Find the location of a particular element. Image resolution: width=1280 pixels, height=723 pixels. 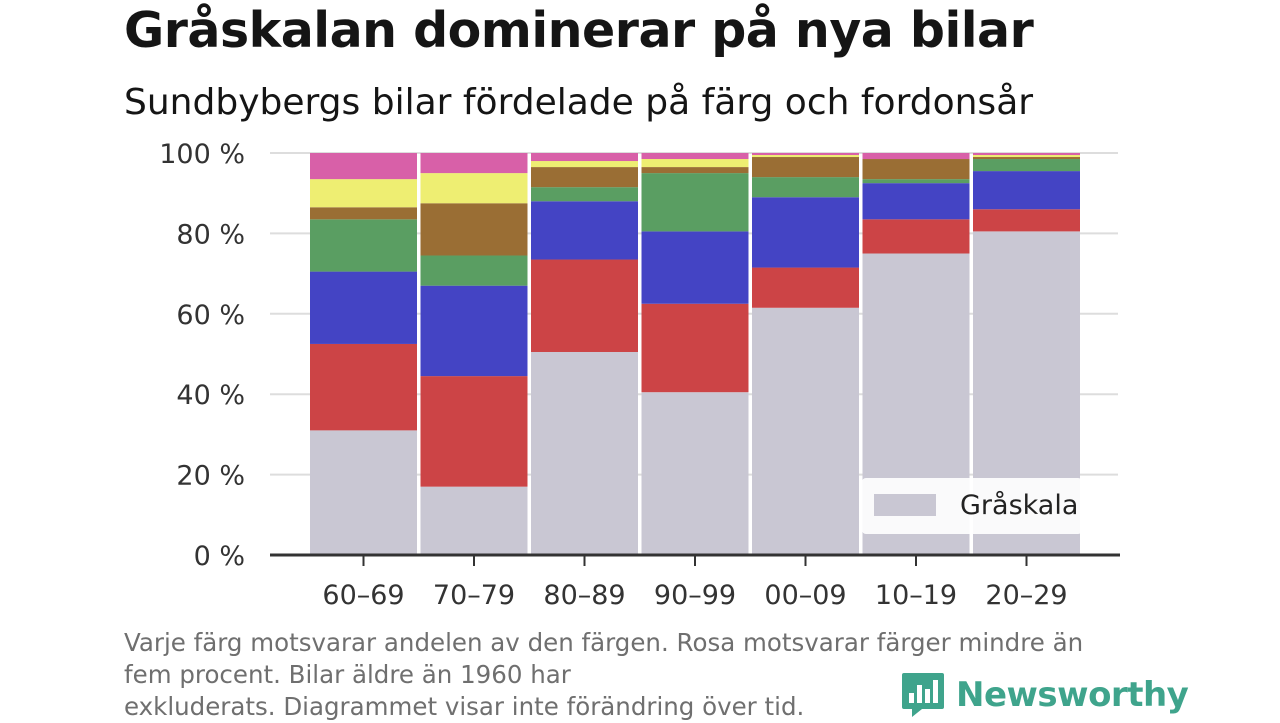

y-tick-label: 80 % is located at coordinates (210, 234).